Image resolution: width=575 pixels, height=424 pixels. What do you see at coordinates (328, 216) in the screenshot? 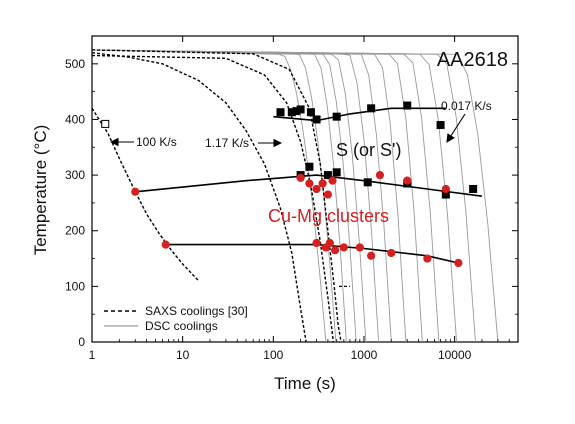
I see `annotation-clusters: Cu-Mg clusters` at bounding box center [328, 216].